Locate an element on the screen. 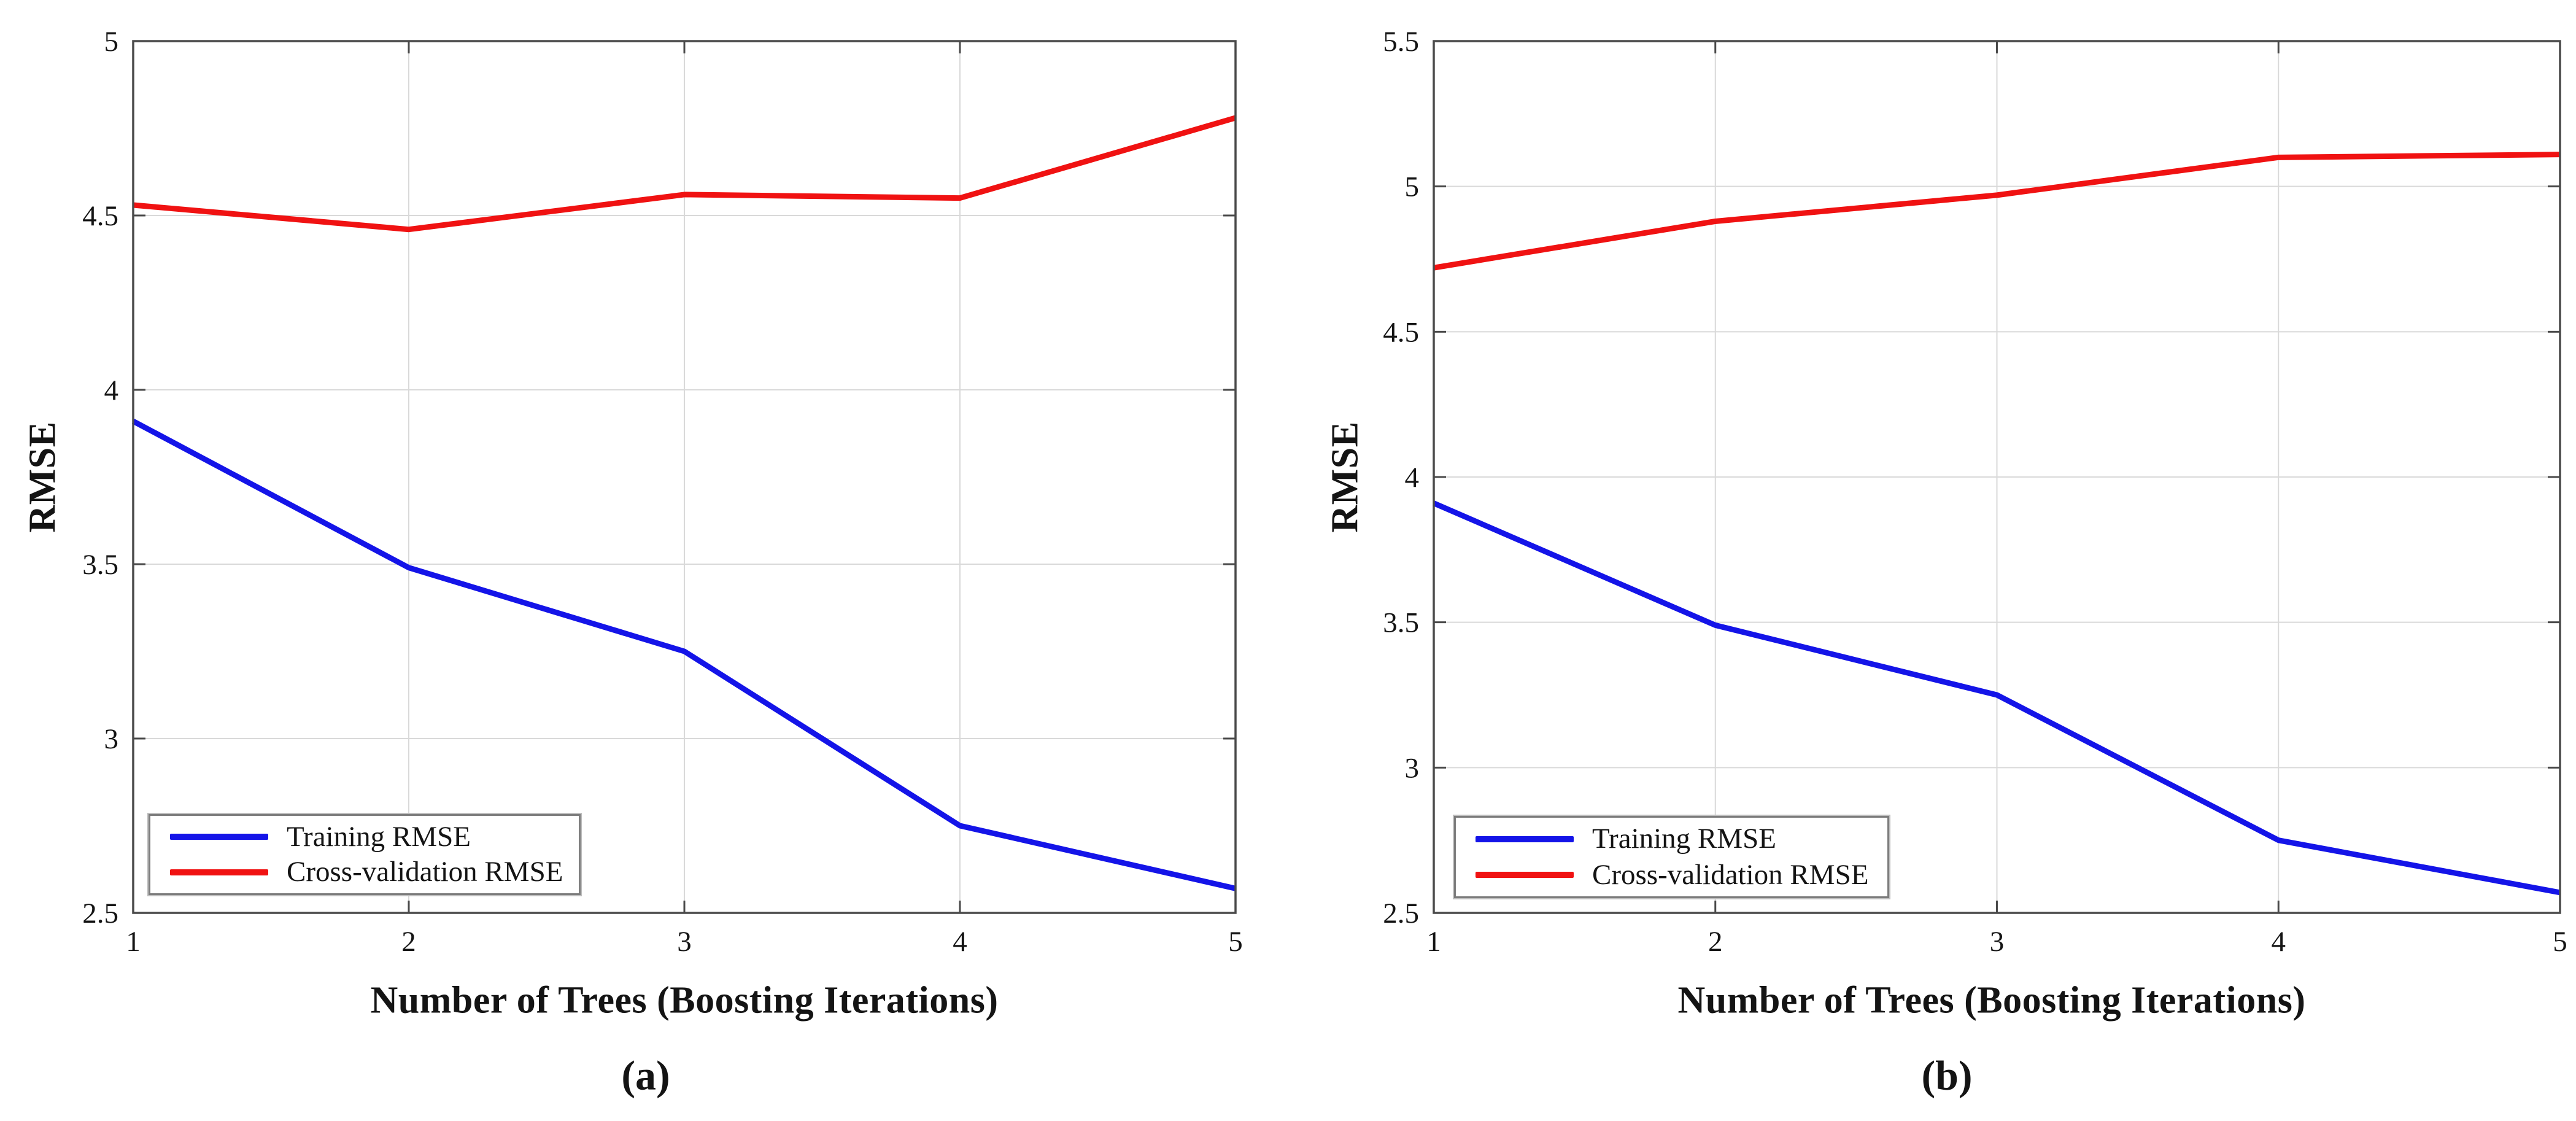 This screenshot has width=2576, height=1121. y-axis-title-a: RMSE is located at coordinates (42, 477).